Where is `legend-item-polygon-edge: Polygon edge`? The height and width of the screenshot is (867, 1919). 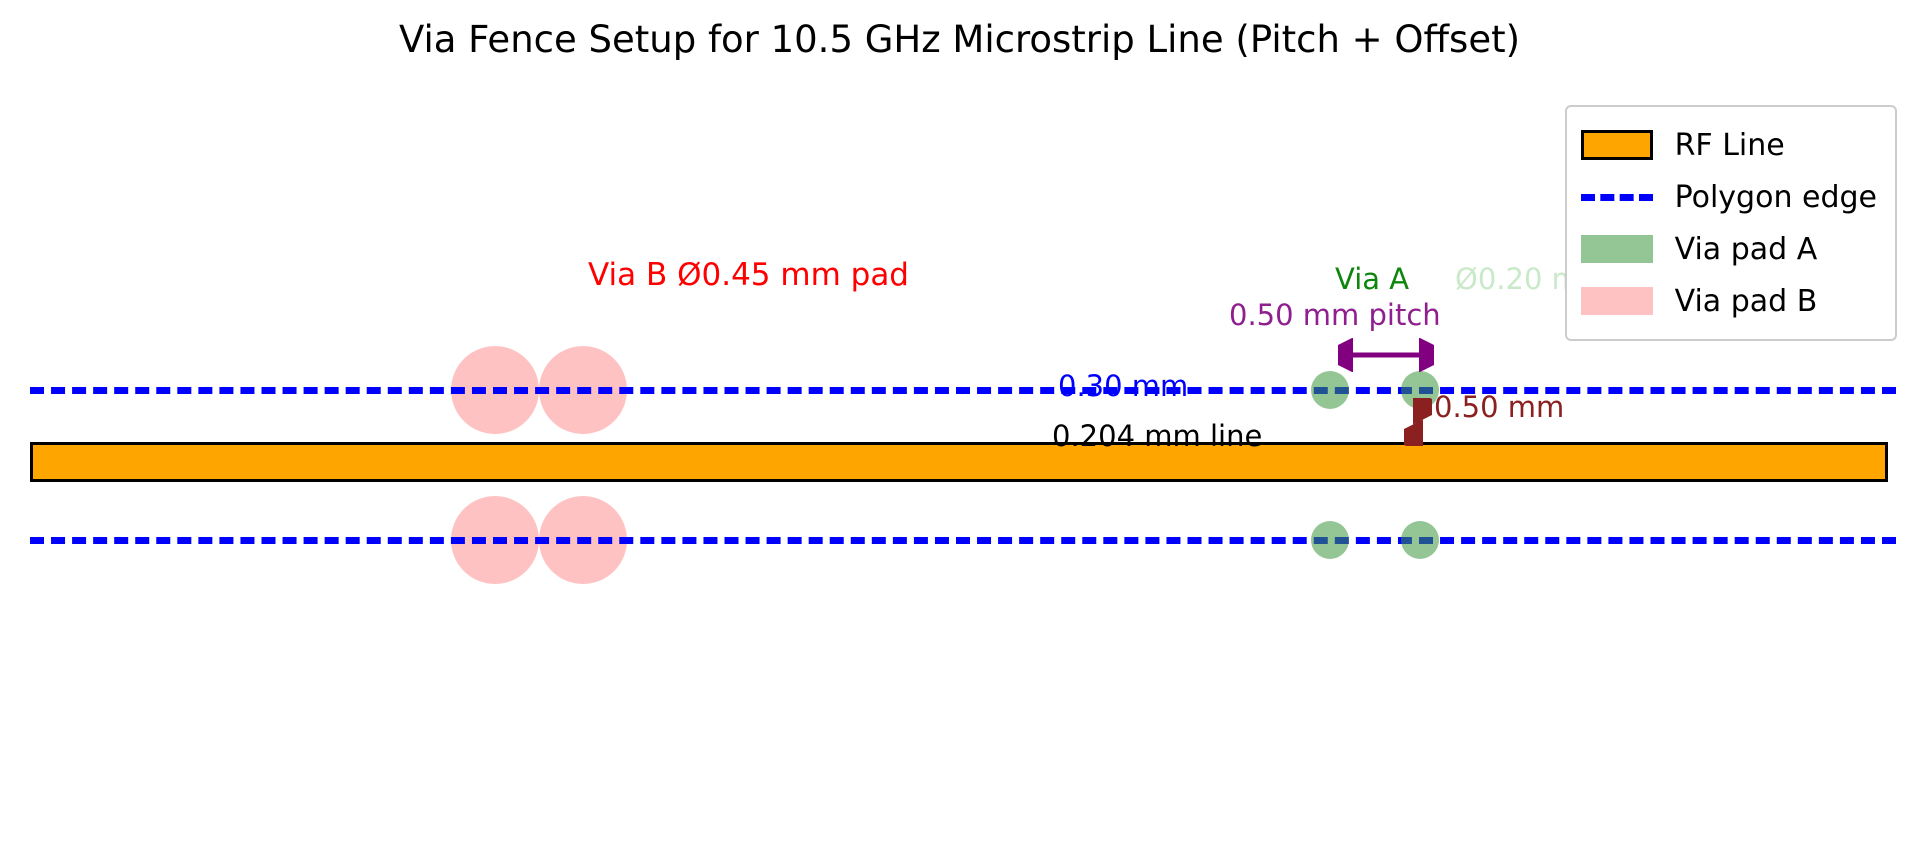 legend-item-polygon-edge: Polygon edge is located at coordinates (1728, 197).